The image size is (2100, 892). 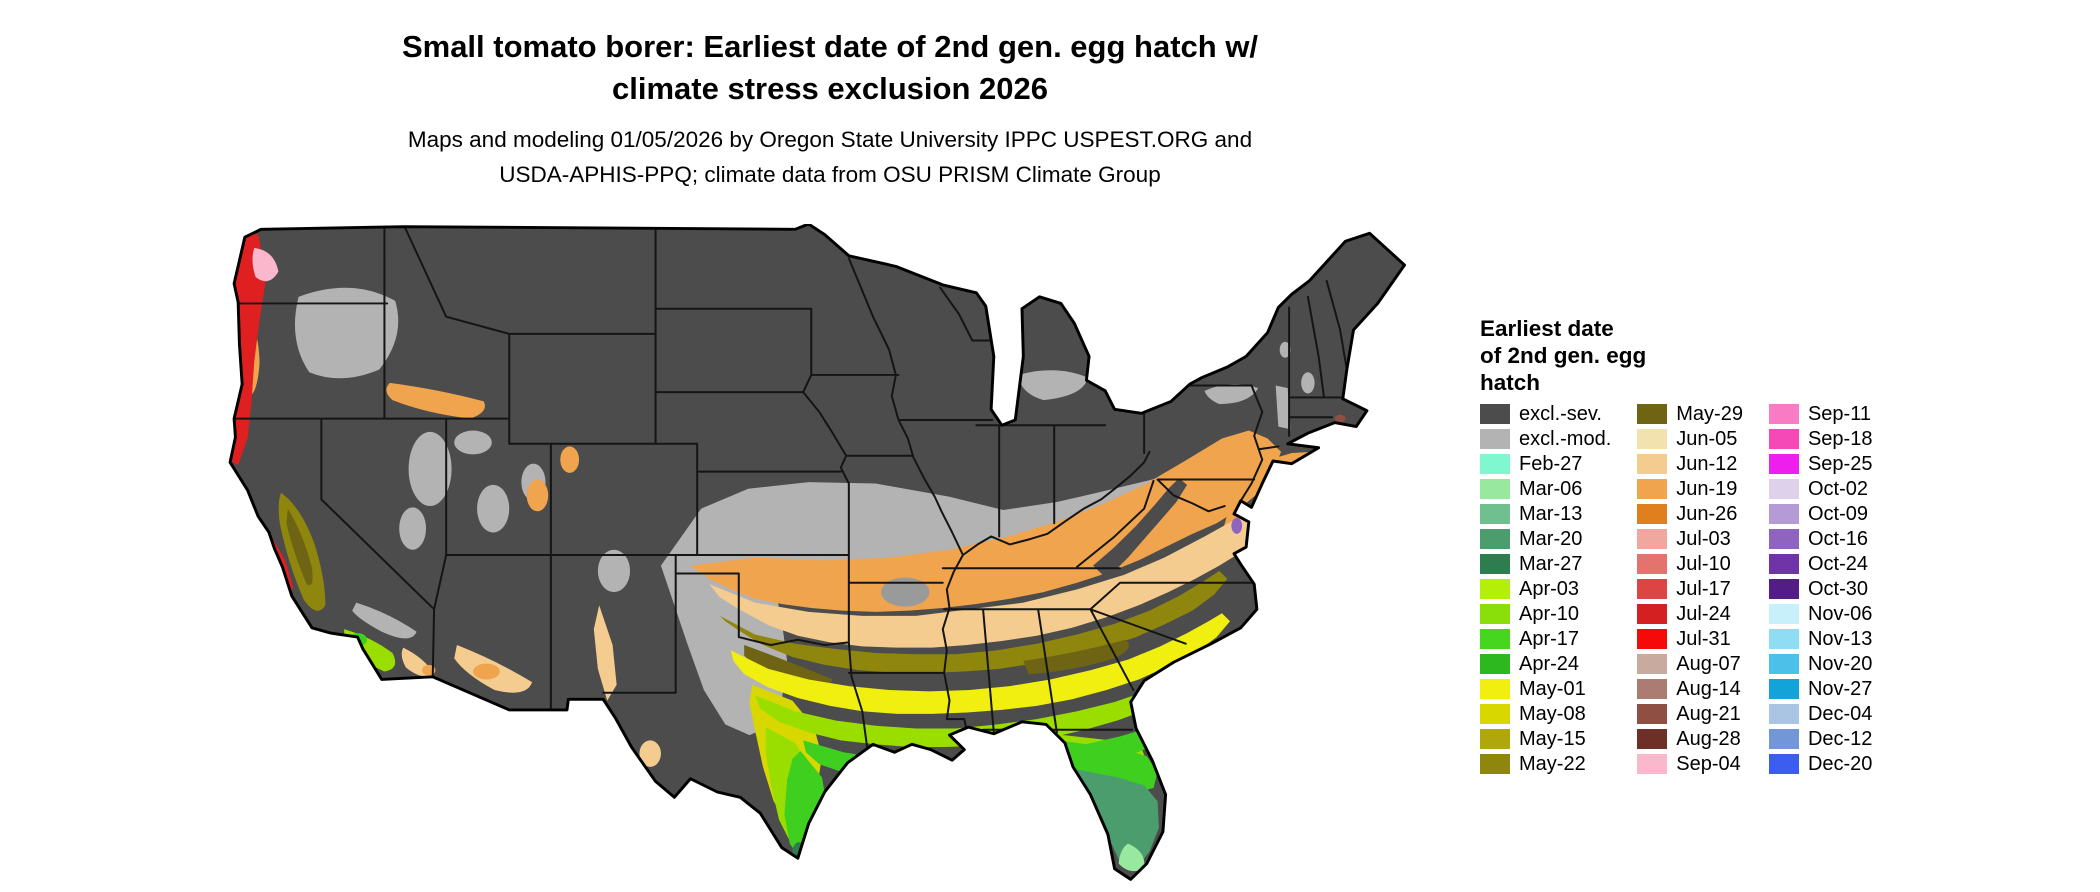 What do you see at coordinates (1837, 564) in the screenshot?
I see `legend-label: Oct-24` at bounding box center [1837, 564].